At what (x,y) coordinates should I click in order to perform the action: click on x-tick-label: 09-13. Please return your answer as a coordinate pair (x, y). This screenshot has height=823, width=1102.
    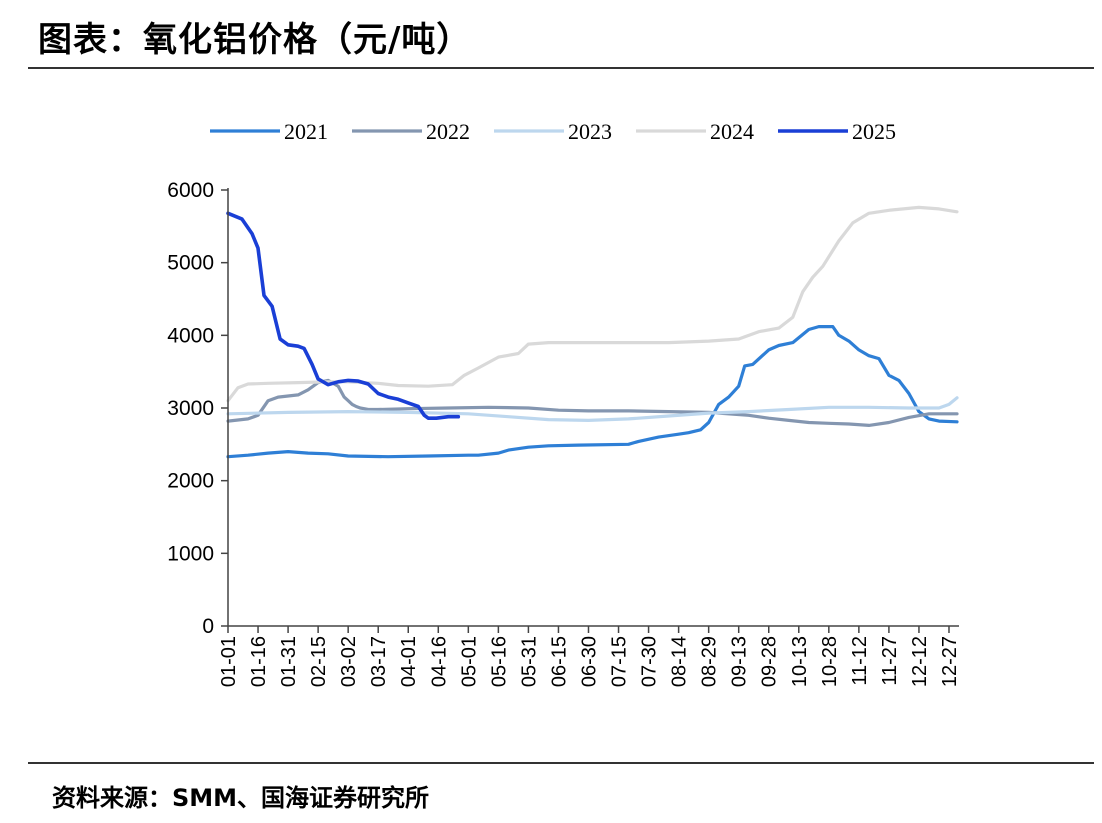
    Looking at the image, I should click on (740, 661).